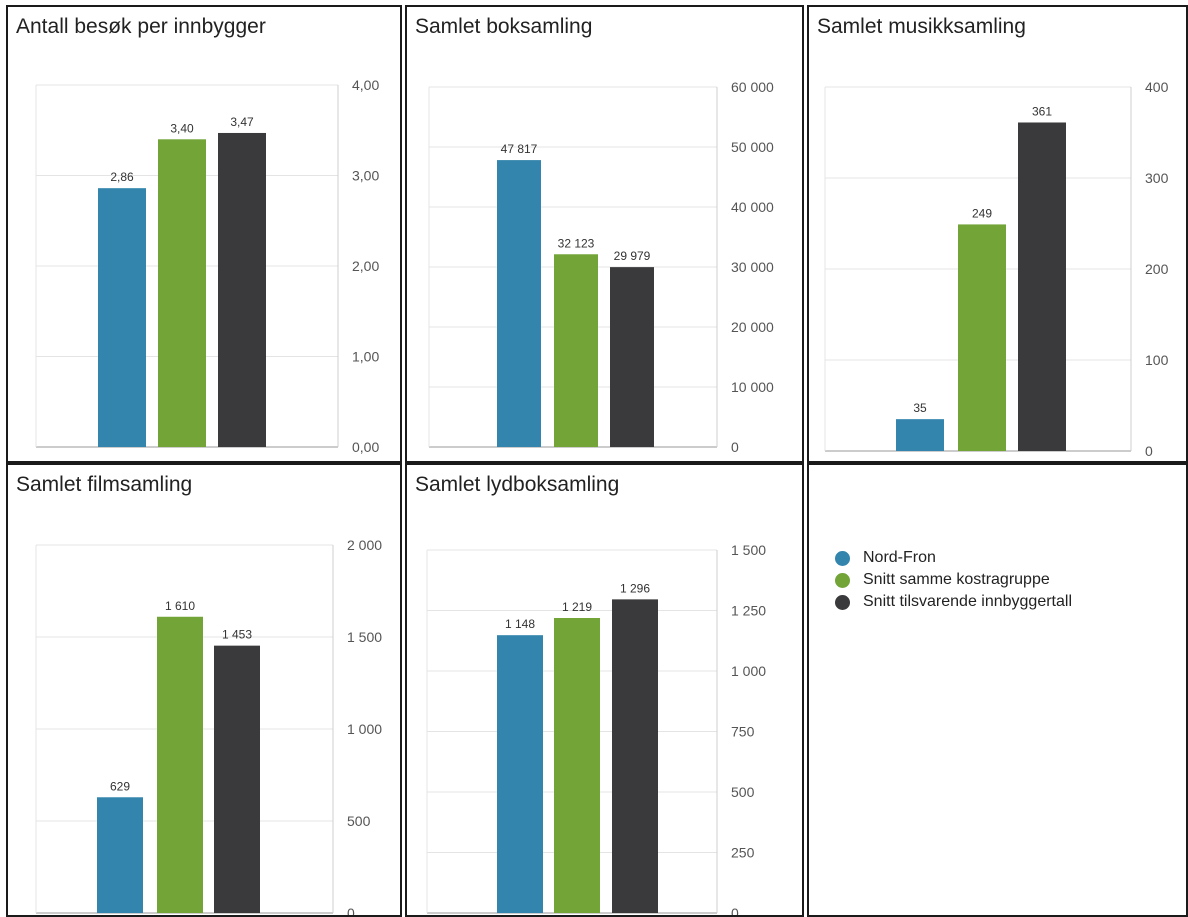  What do you see at coordinates (208, 726) in the screenshot?
I see `chart-plot: 0 500 1 000 1 500 2 000 629 1 610 1 453` at bounding box center [208, 726].